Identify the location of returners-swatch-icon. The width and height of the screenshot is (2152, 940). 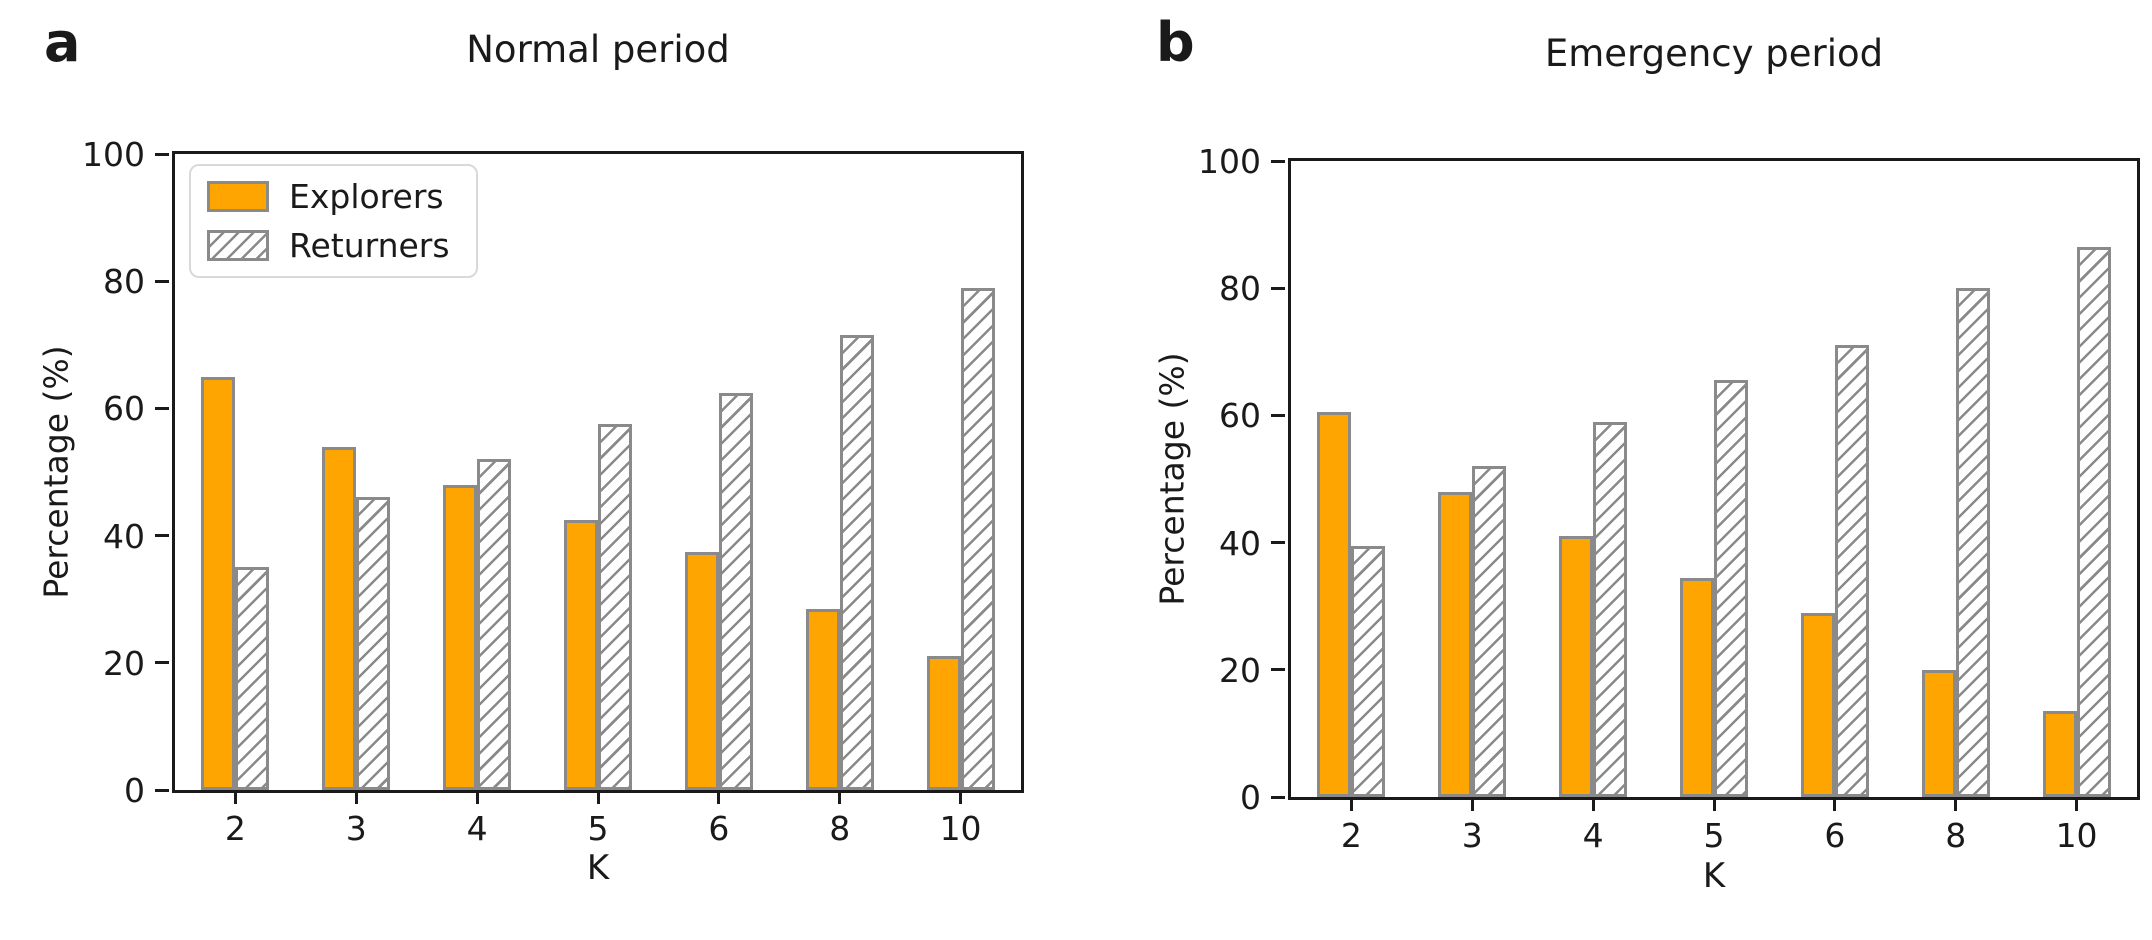
(238, 245).